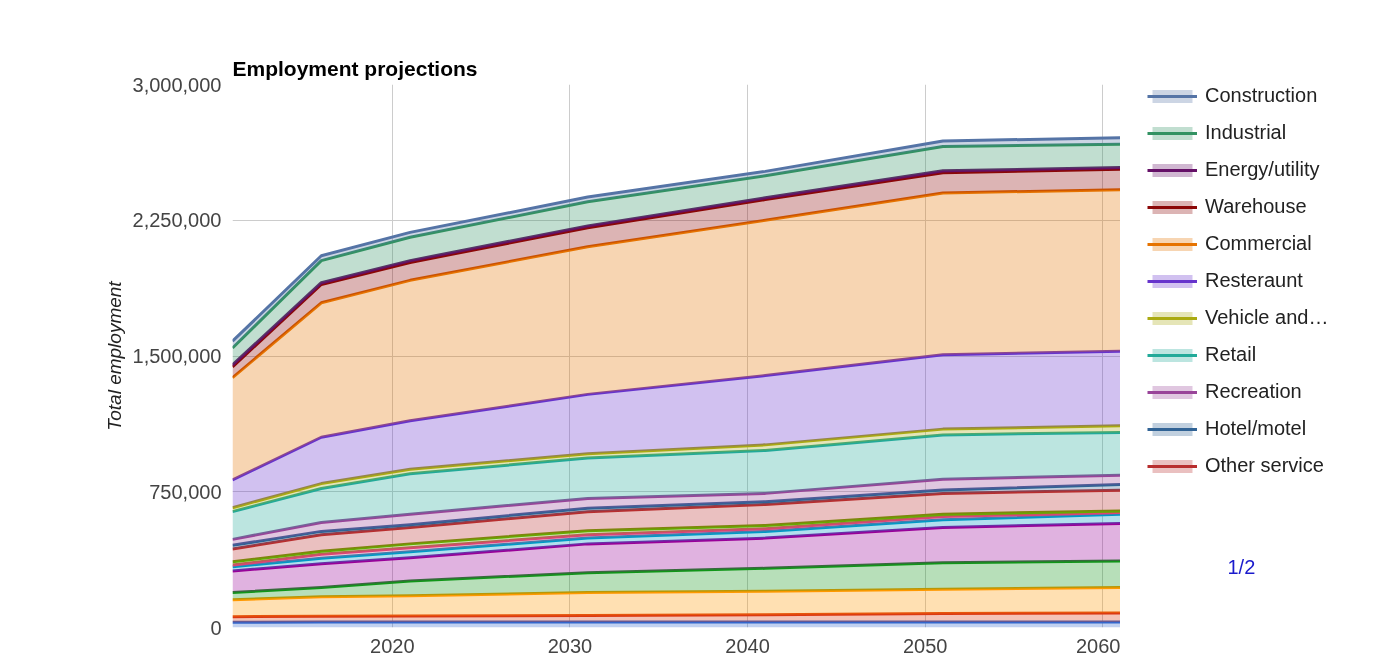 Image resolution: width=1385 pixels, height=671 pixels. I want to click on legend-label: Construction, so click(1261, 95).